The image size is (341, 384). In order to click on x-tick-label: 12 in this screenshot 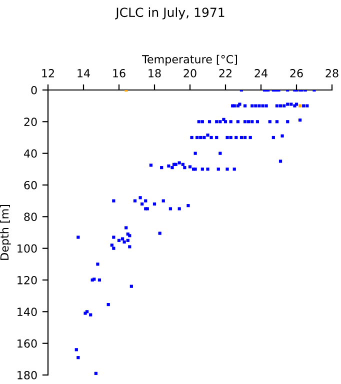, I will do `click(48, 73)`.